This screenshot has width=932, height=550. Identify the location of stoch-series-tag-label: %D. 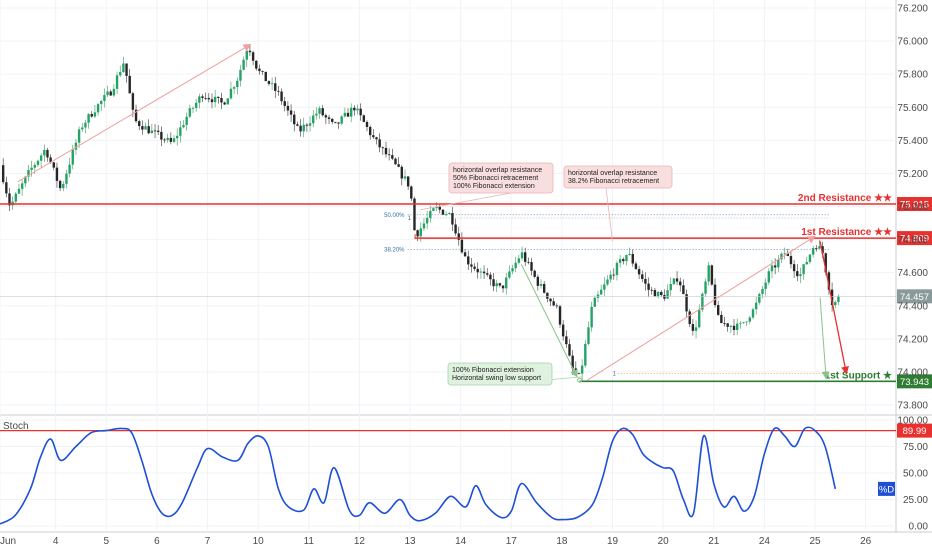
(886, 489).